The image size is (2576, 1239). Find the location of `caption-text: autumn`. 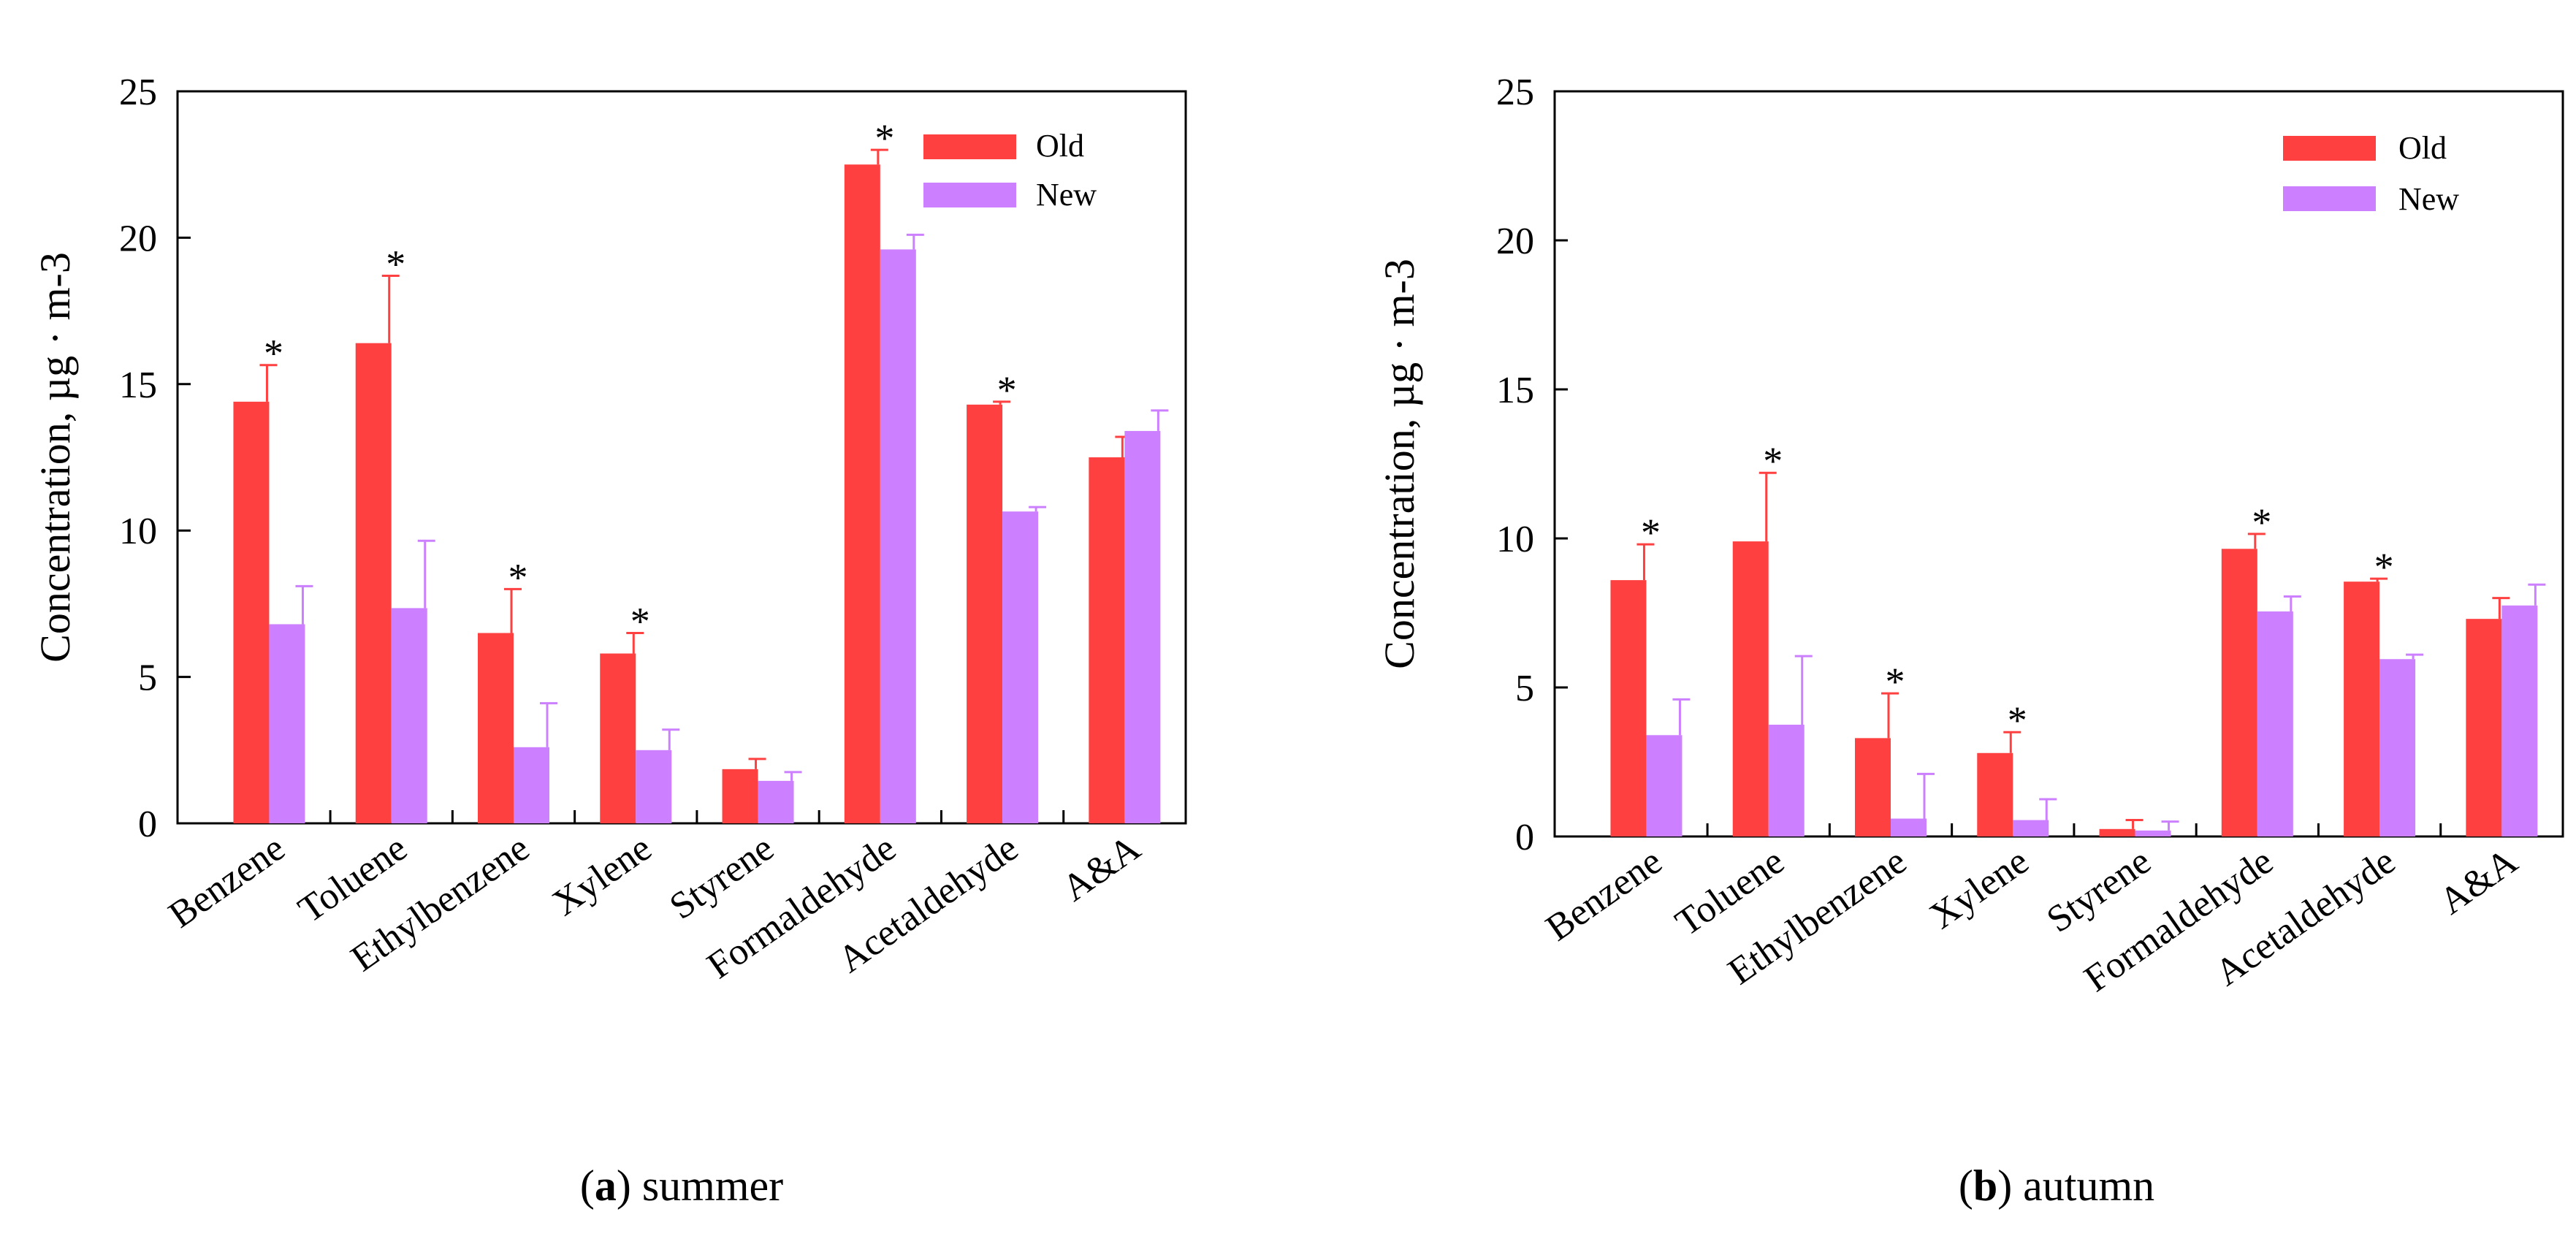

caption-text: autumn is located at coordinates (2089, 1186).